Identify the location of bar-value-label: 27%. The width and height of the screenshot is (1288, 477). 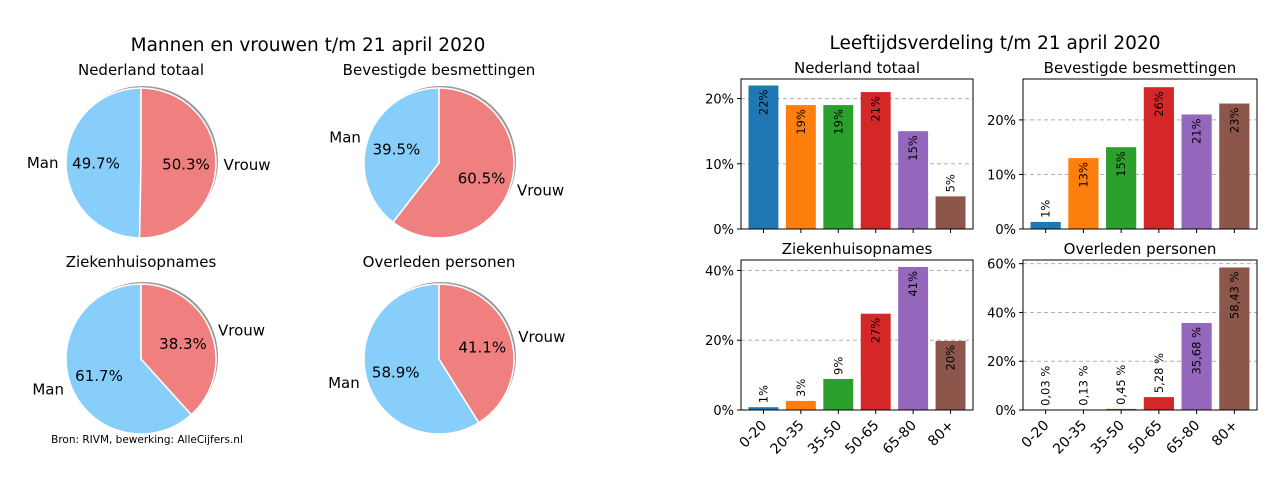
(876, 331).